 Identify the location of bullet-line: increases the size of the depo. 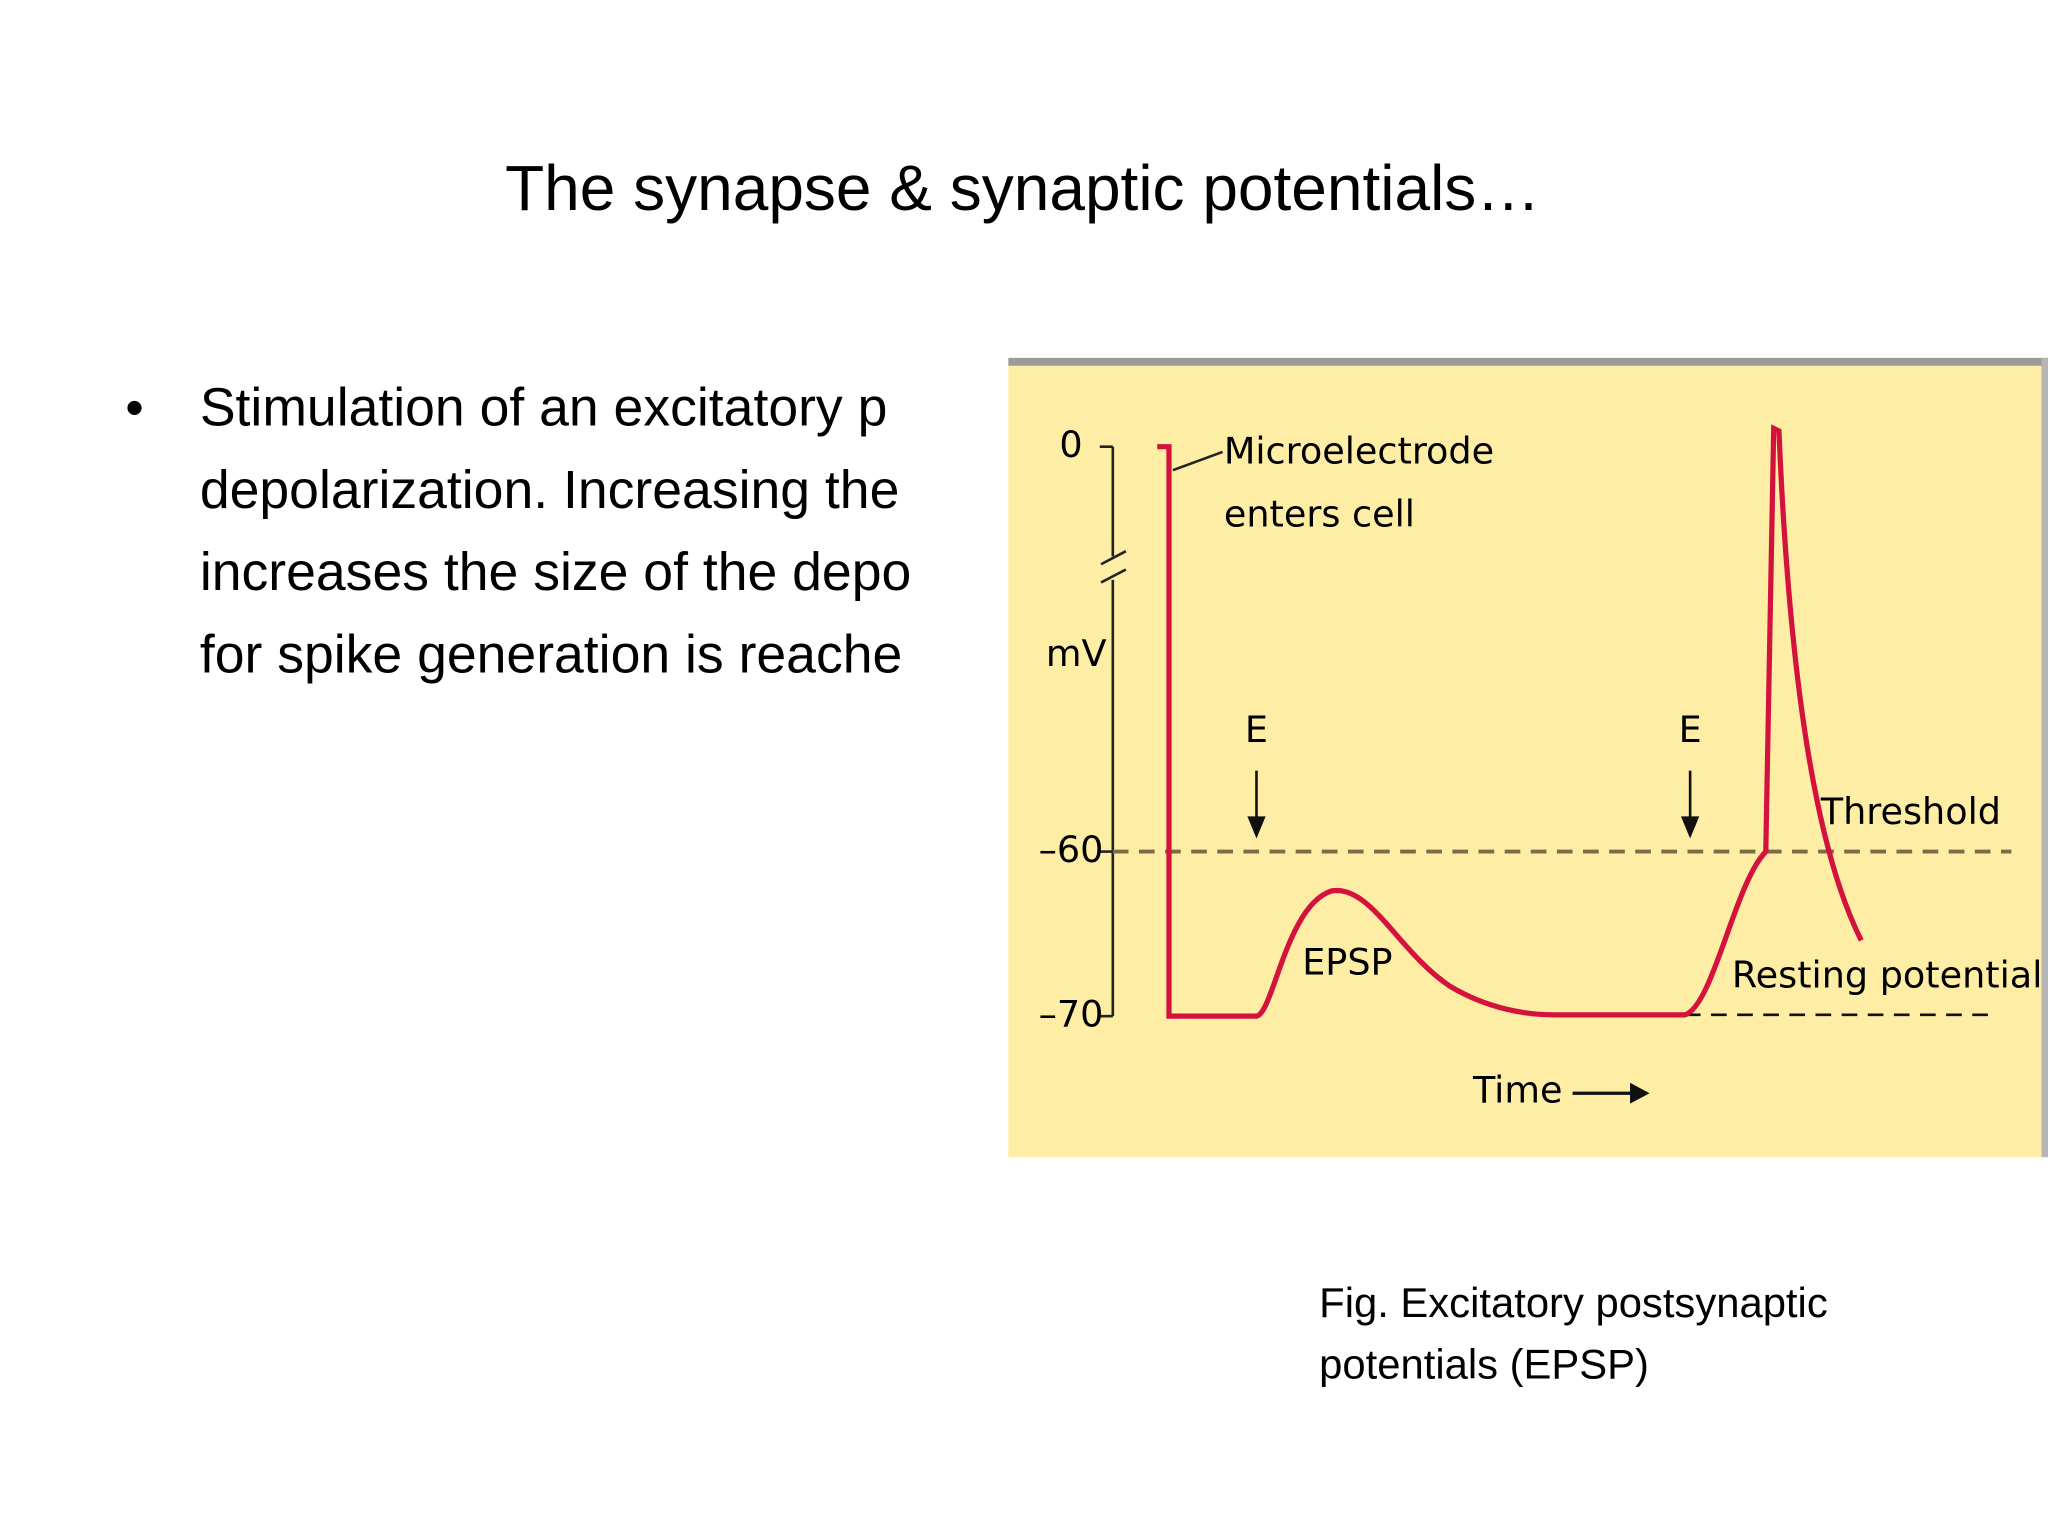
(555, 572).